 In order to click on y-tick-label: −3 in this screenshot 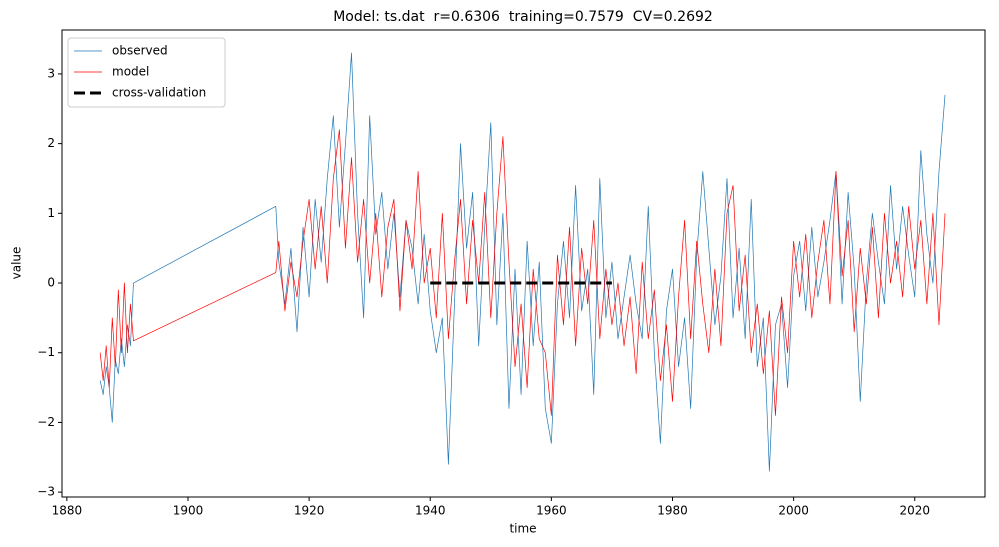, I will do `click(46, 492)`.